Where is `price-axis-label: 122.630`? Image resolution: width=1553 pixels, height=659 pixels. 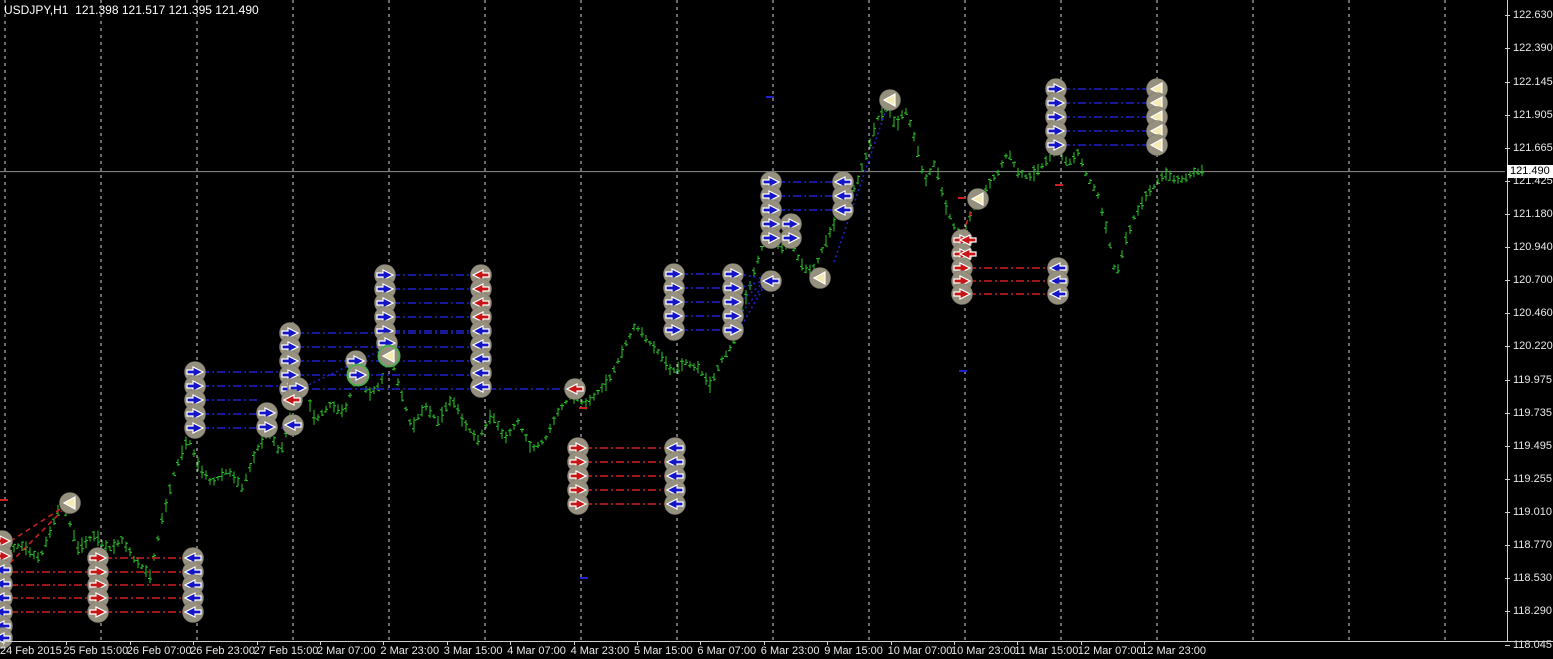 price-axis-label: 122.630 is located at coordinates (1533, 15).